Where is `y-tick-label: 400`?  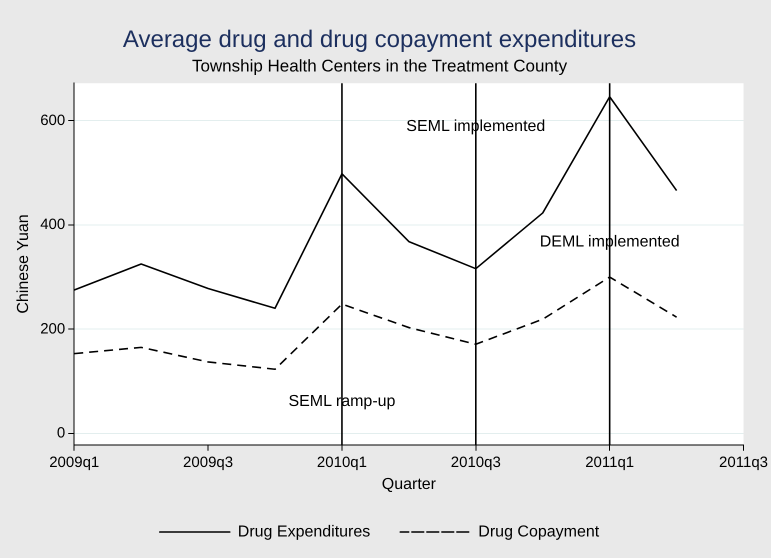
y-tick-label: 400 is located at coordinates (53, 225).